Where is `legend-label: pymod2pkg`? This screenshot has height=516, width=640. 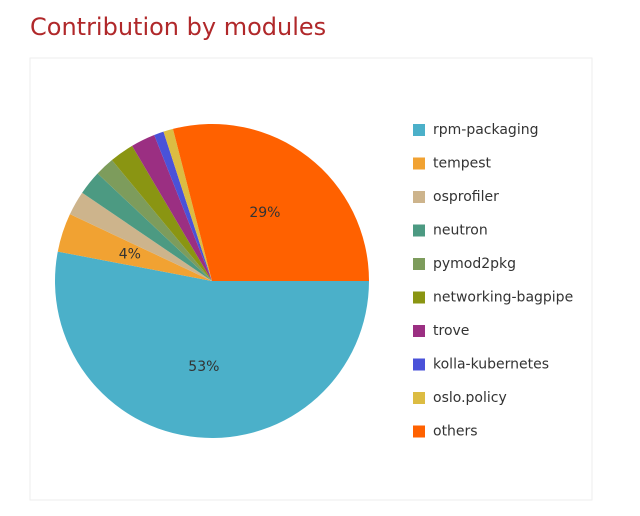
legend-label: pymod2pkg is located at coordinates (474, 264).